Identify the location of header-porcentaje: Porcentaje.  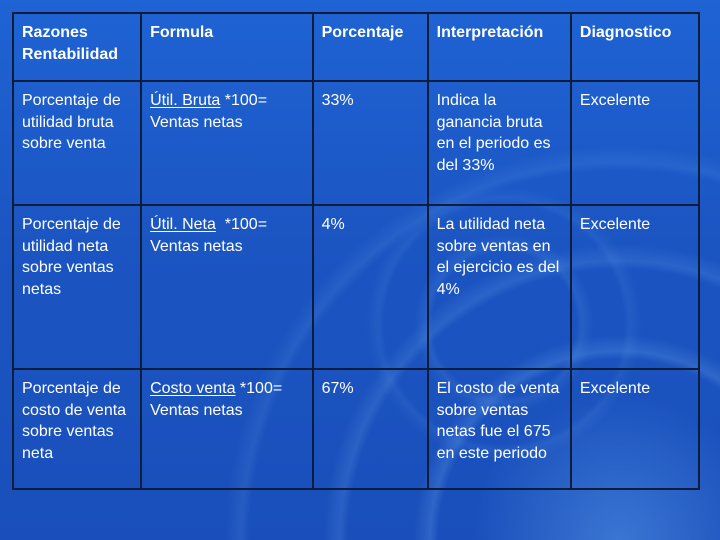
(370, 47).